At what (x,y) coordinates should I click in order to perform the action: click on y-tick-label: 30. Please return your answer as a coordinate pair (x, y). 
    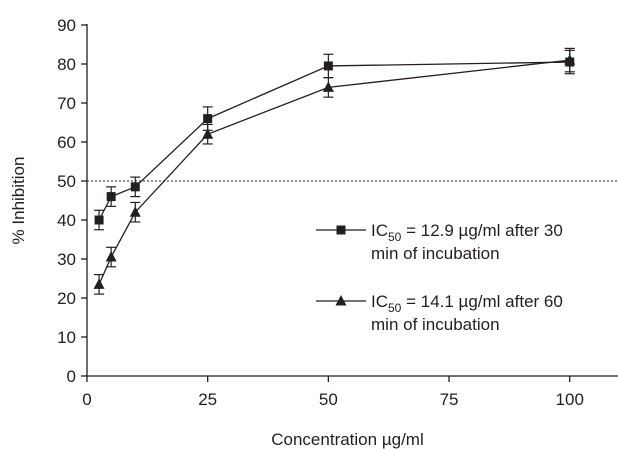
    Looking at the image, I should click on (66, 259).